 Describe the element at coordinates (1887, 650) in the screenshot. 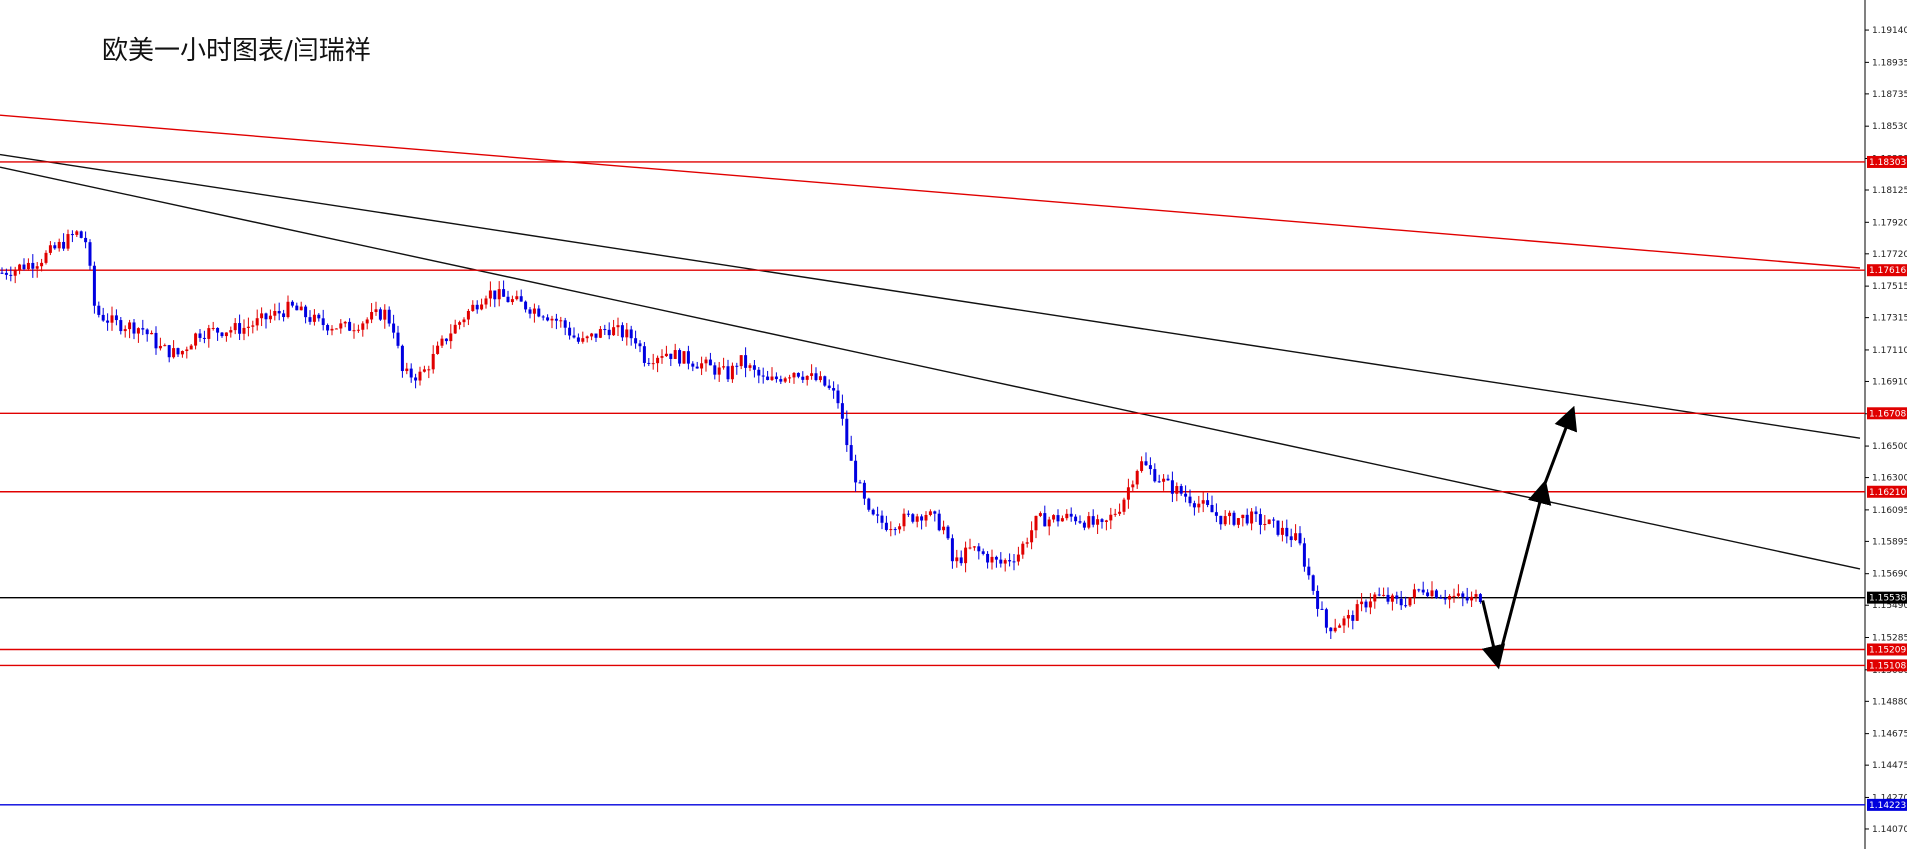

I see `price-level-label: 1.15209` at that location.